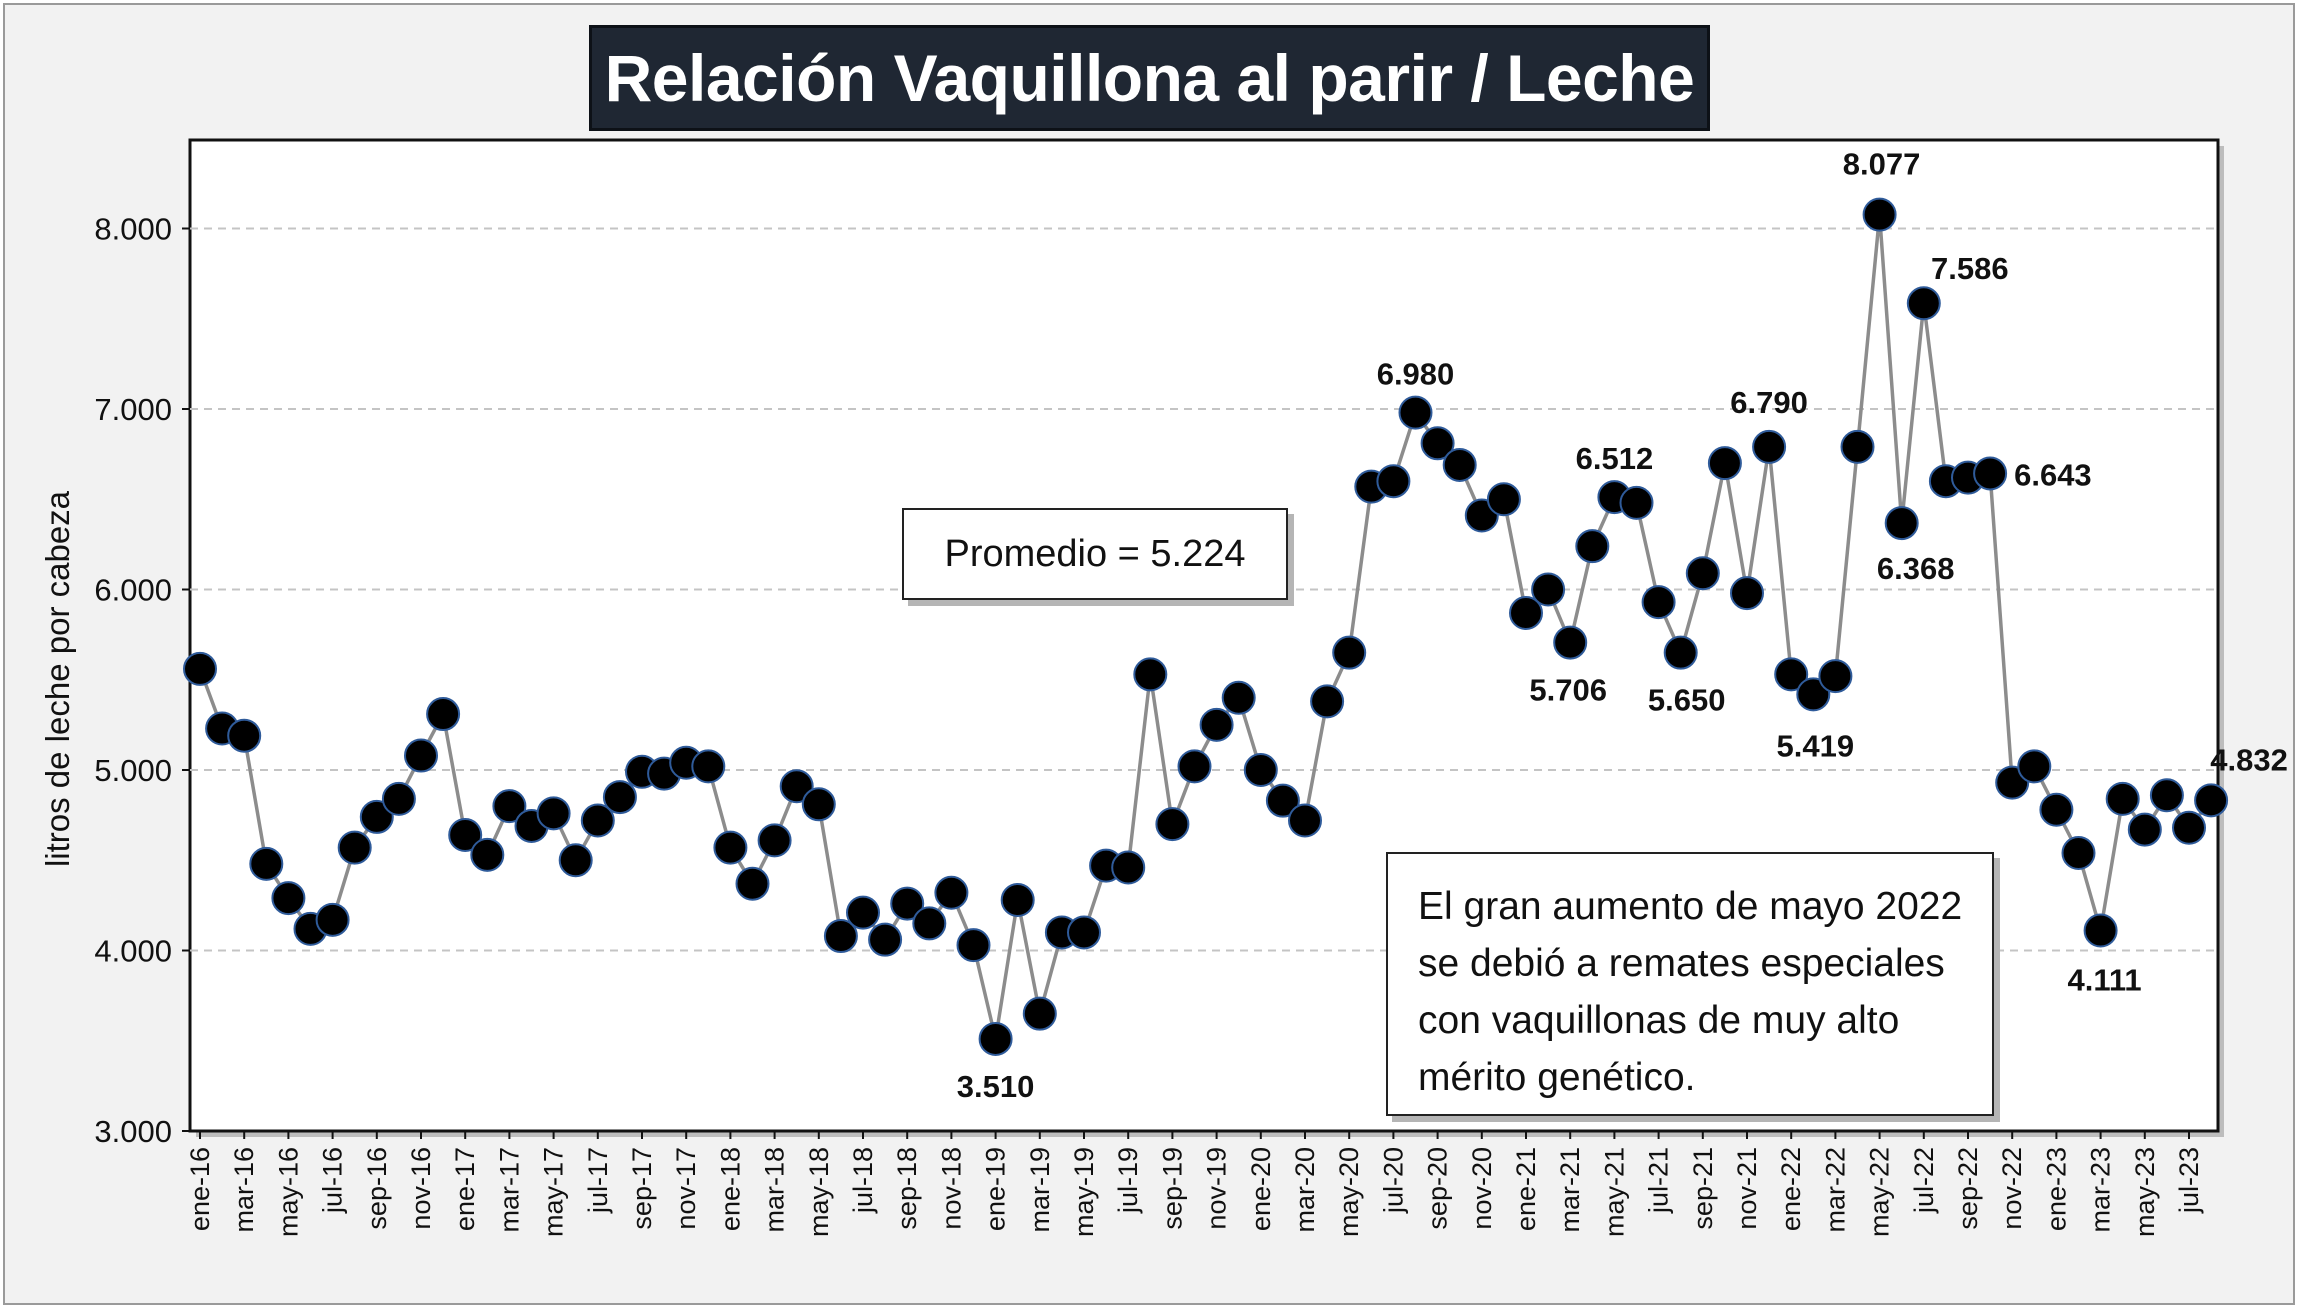 The width and height of the screenshot is (2300, 1310). What do you see at coordinates (288, 1192) in the screenshot?
I see `x-tick-label: may-16` at bounding box center [288, 1192].